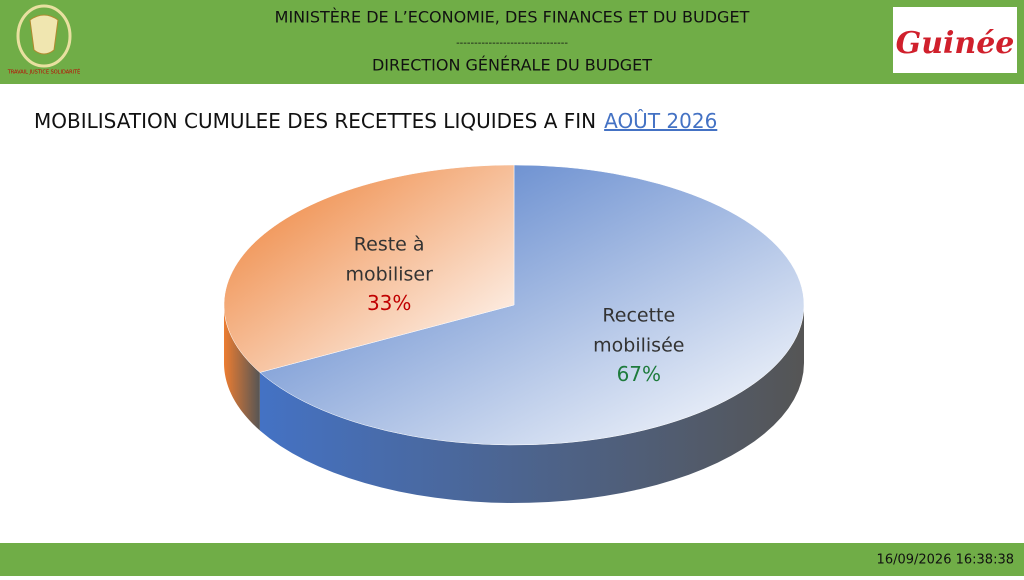 The image size is (1024, 580). I want to click on header-bar, so click(512, 42).